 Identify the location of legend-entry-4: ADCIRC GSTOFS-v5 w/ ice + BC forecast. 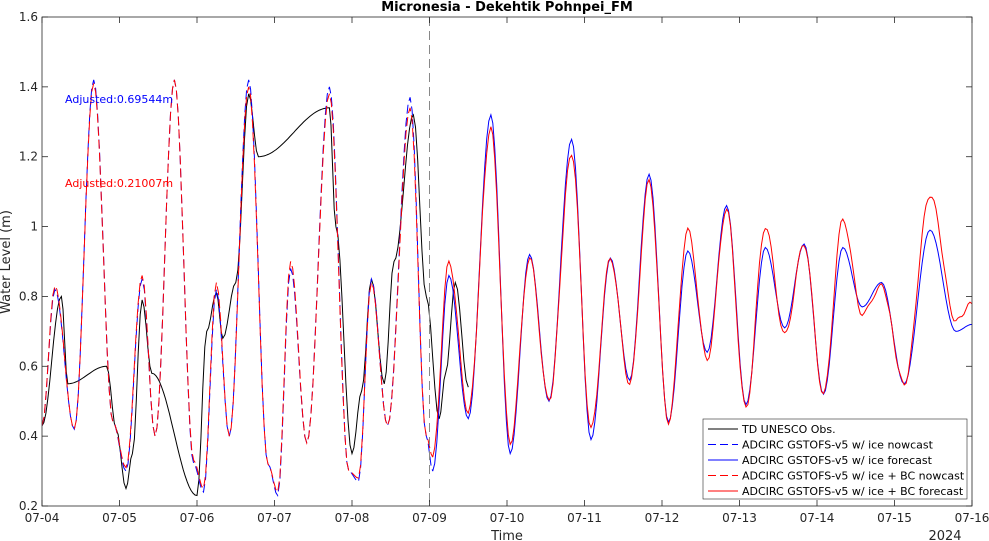
(853, 491).